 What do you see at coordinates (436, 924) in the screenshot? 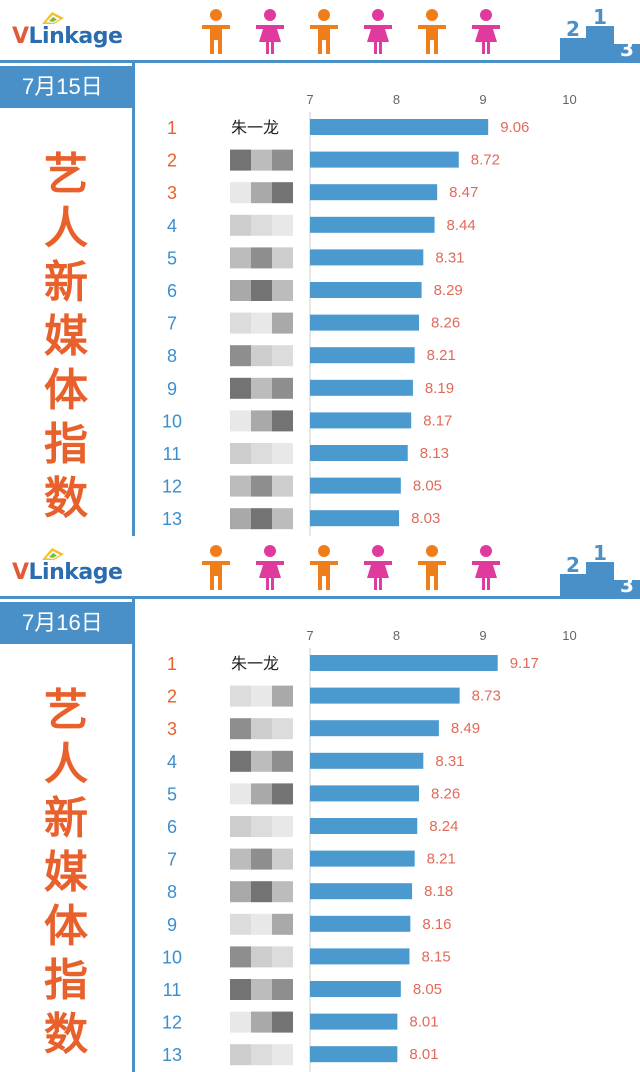
I see `value-label: 8.16` at bounding box center [436, 924].